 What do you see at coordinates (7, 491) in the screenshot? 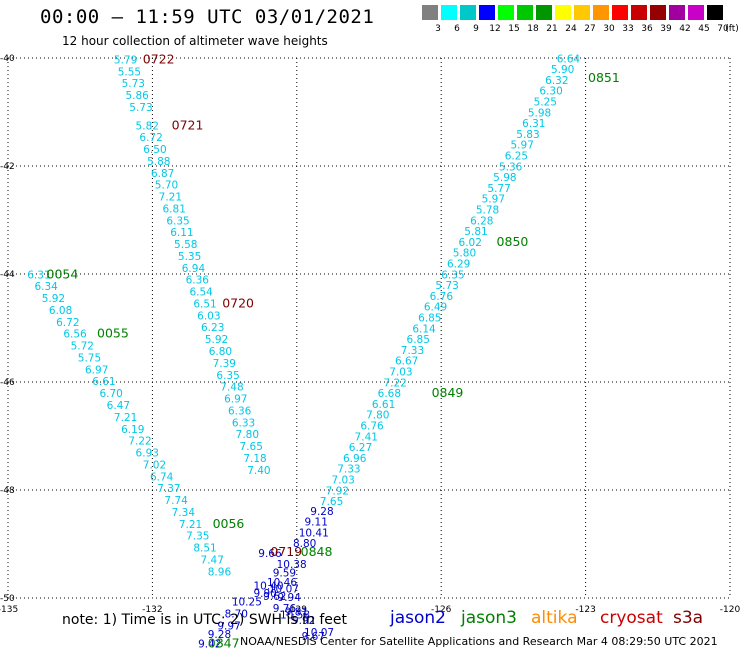
I see `lat-tick-label: -48` at bounding box center [7, 491].